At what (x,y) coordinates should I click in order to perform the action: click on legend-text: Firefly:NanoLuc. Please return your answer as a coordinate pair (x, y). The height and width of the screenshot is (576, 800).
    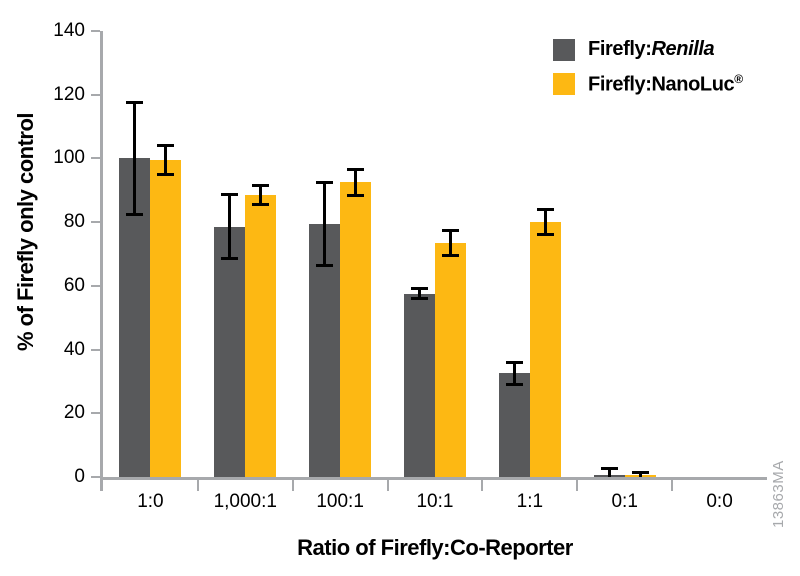
    Looking at the image, I should click on (661, 84).